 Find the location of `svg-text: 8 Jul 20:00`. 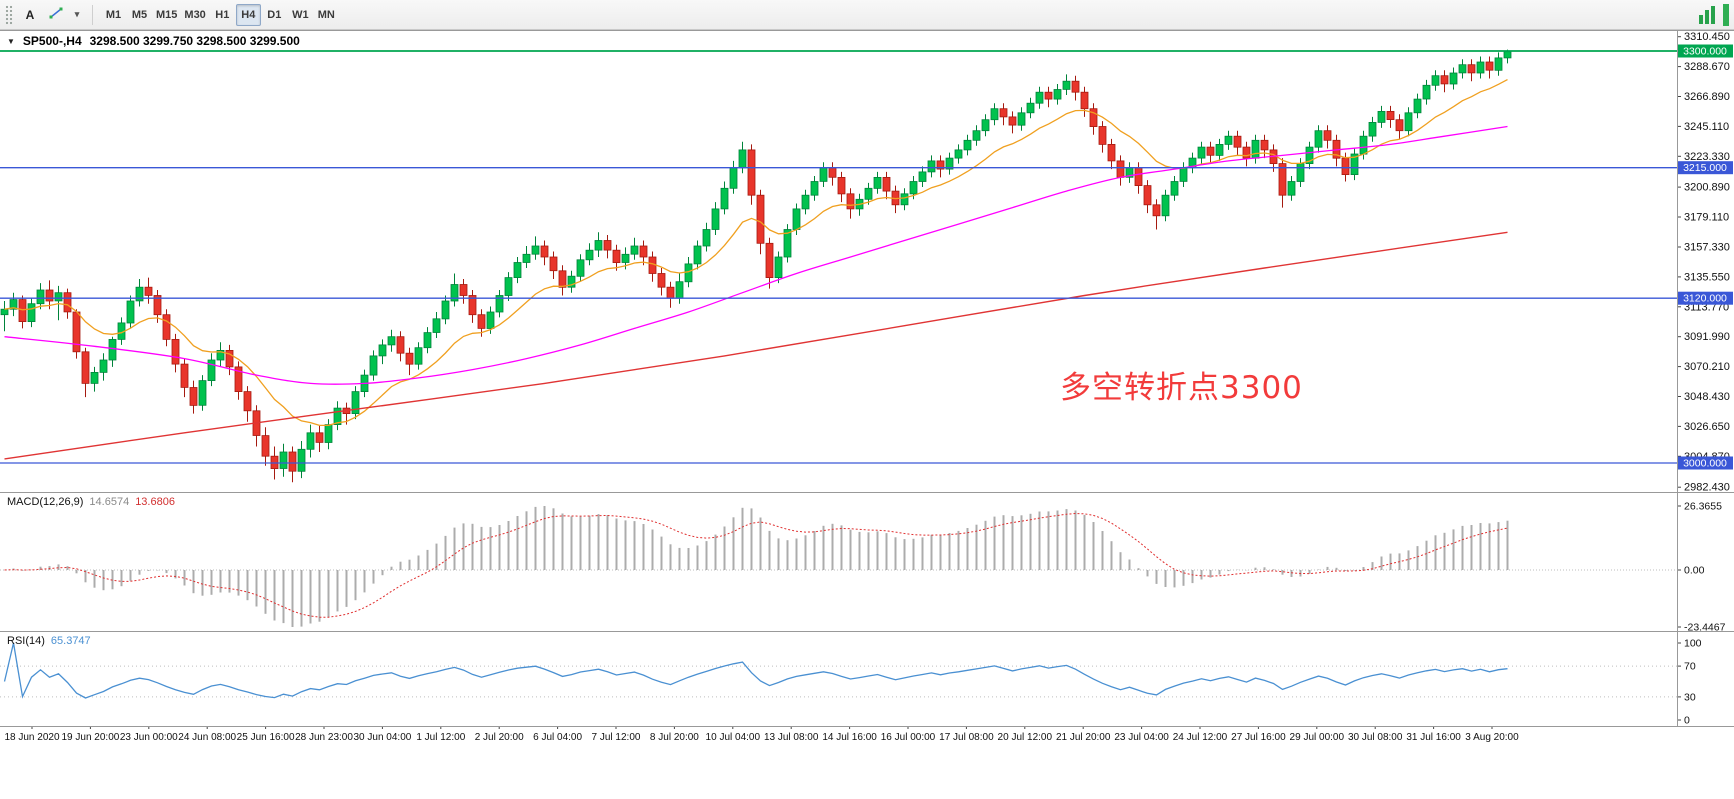

svg-text: 8 Jul 20:00 is located at coordinates (674, 737).